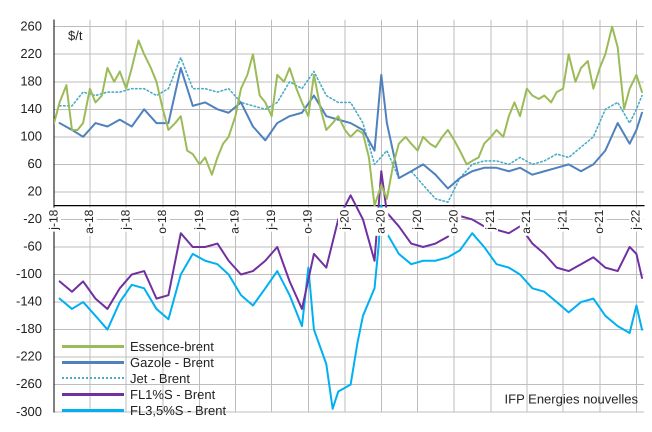 The height and width of the screenshot is (432, 652). Describe the element at coordinates (35, 163) in the screenshot. I see `y-tick-label: 60` at that location.